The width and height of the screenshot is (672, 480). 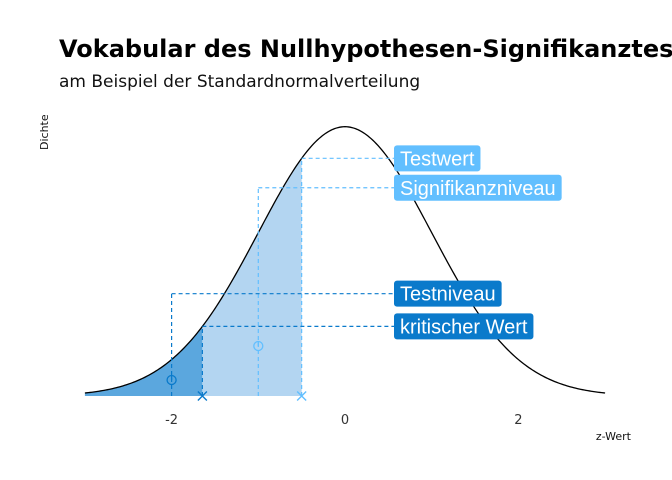 I want to click on annotation-testwert: Testwert, so click(x=388, y=273).